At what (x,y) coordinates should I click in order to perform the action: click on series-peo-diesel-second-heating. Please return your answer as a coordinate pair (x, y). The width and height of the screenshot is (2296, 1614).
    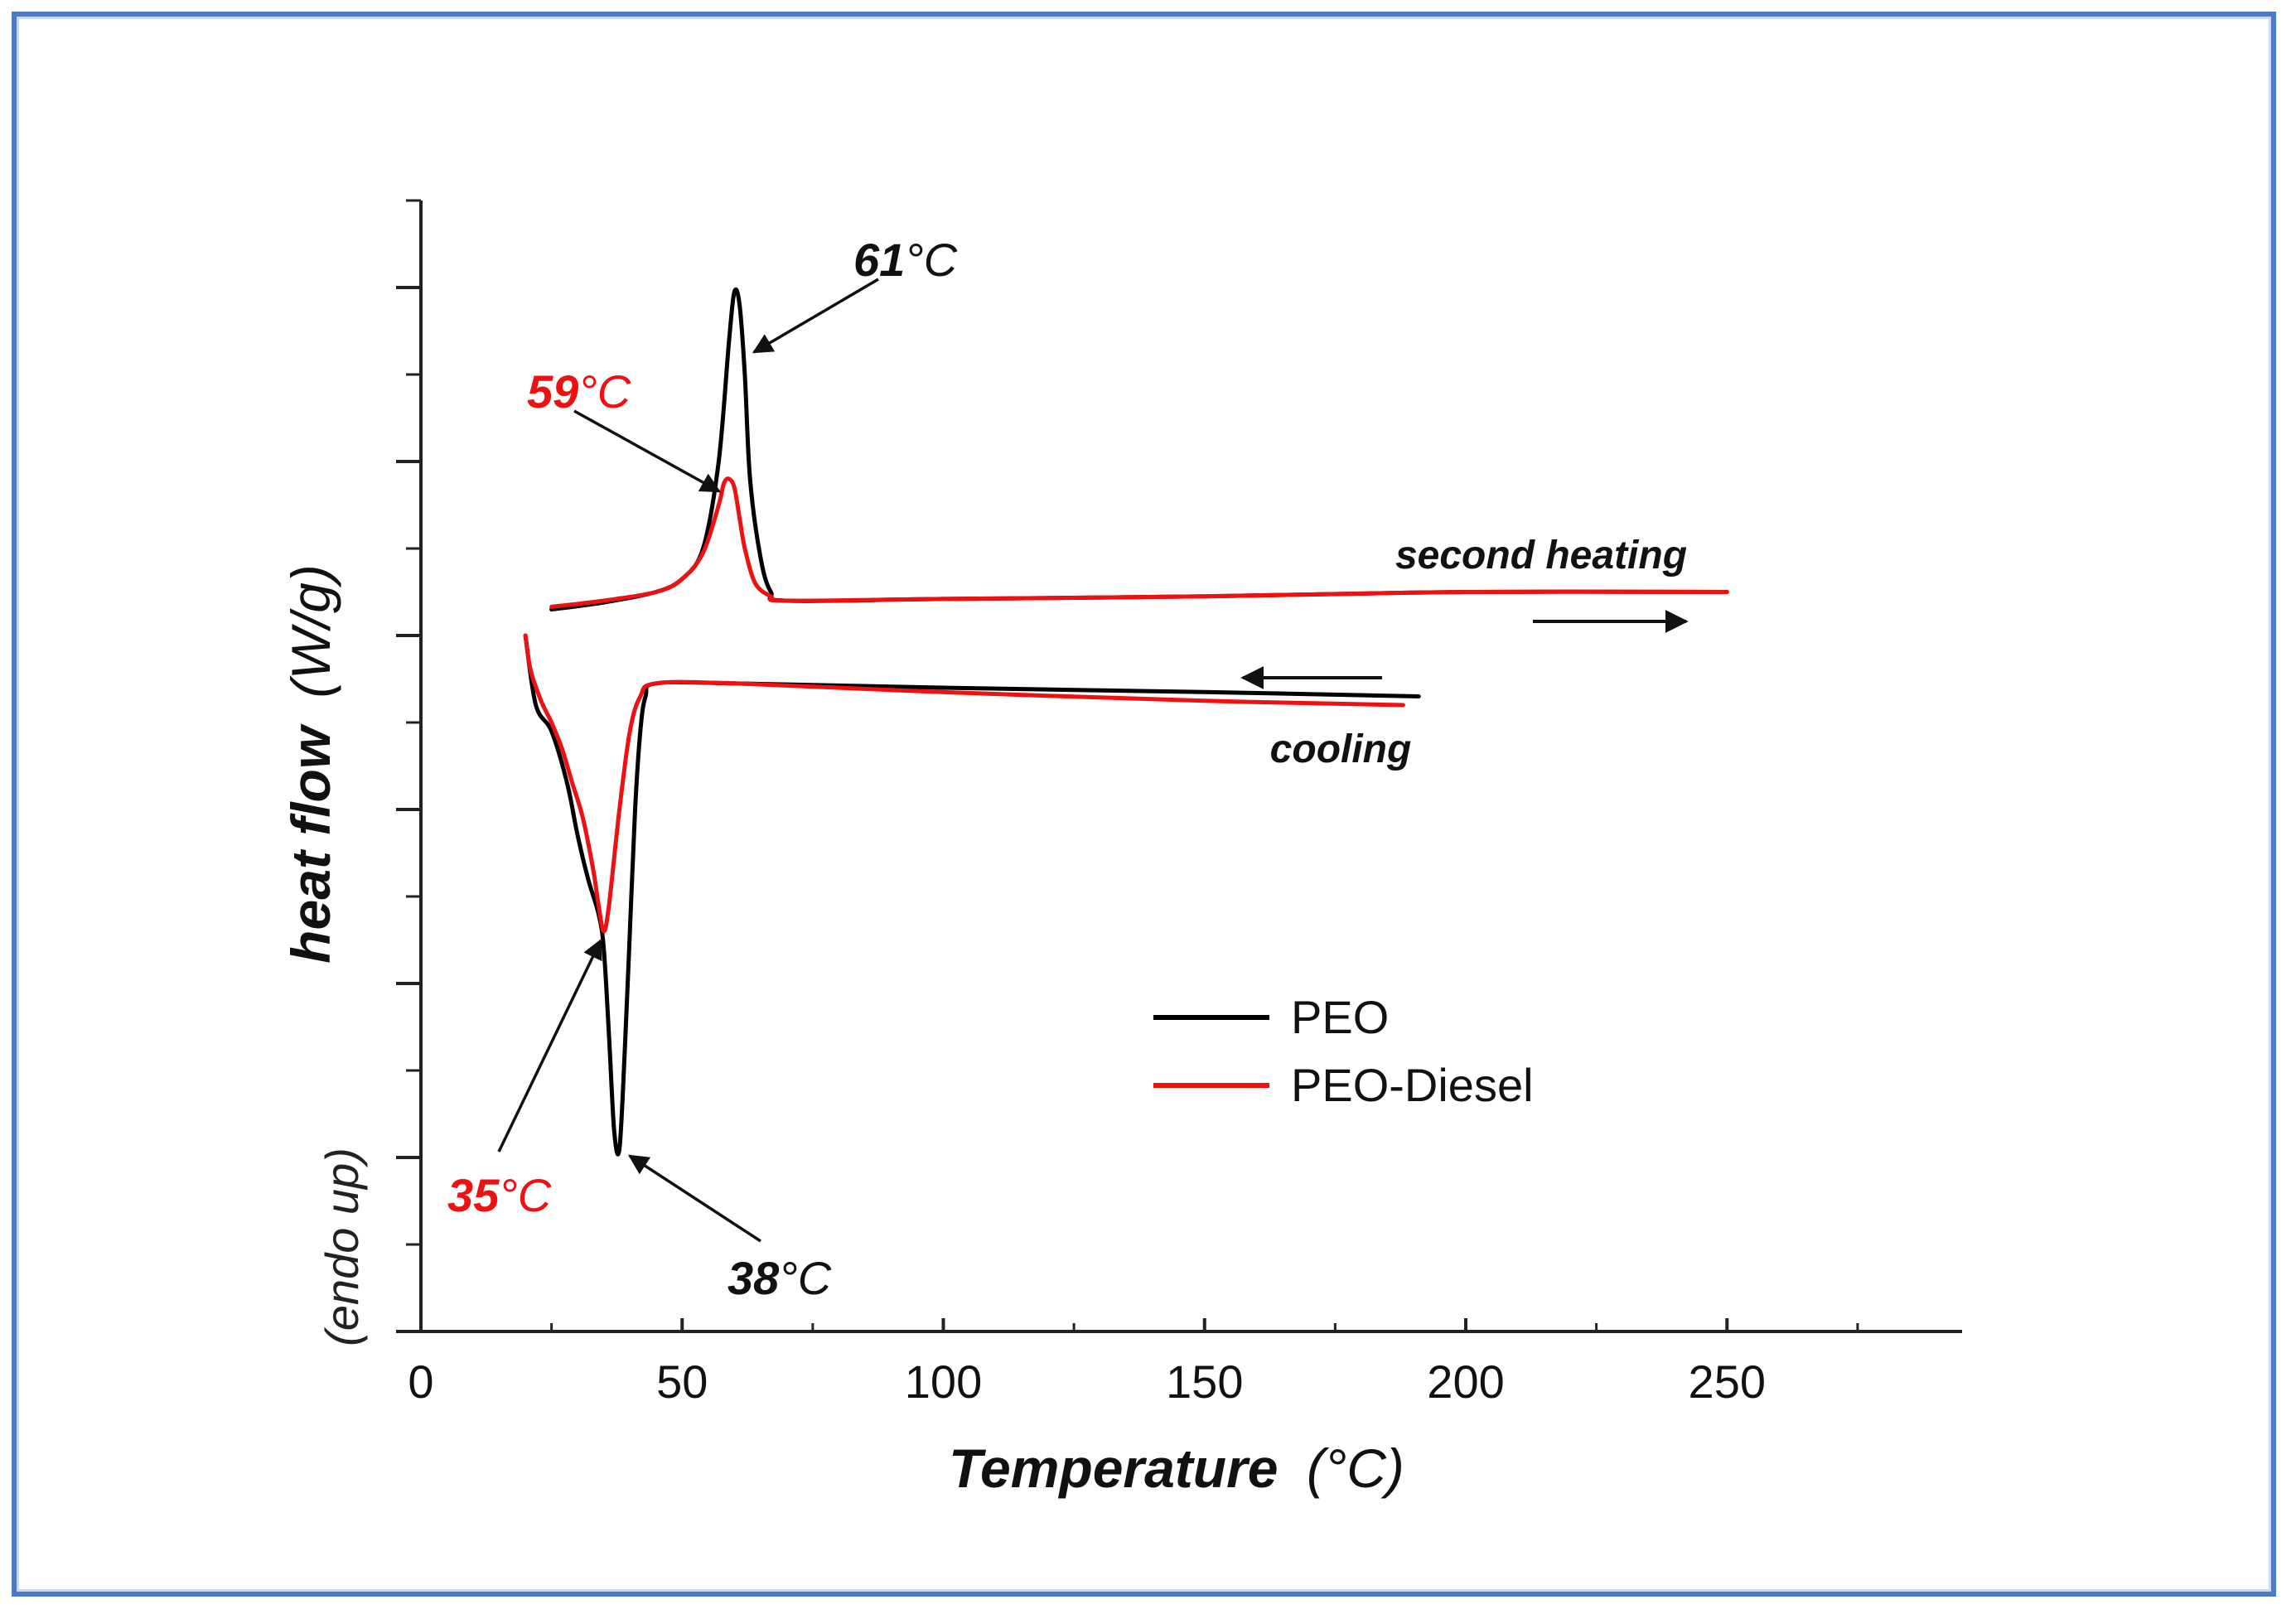
    Looking at the image, I should click on (1139, 542).